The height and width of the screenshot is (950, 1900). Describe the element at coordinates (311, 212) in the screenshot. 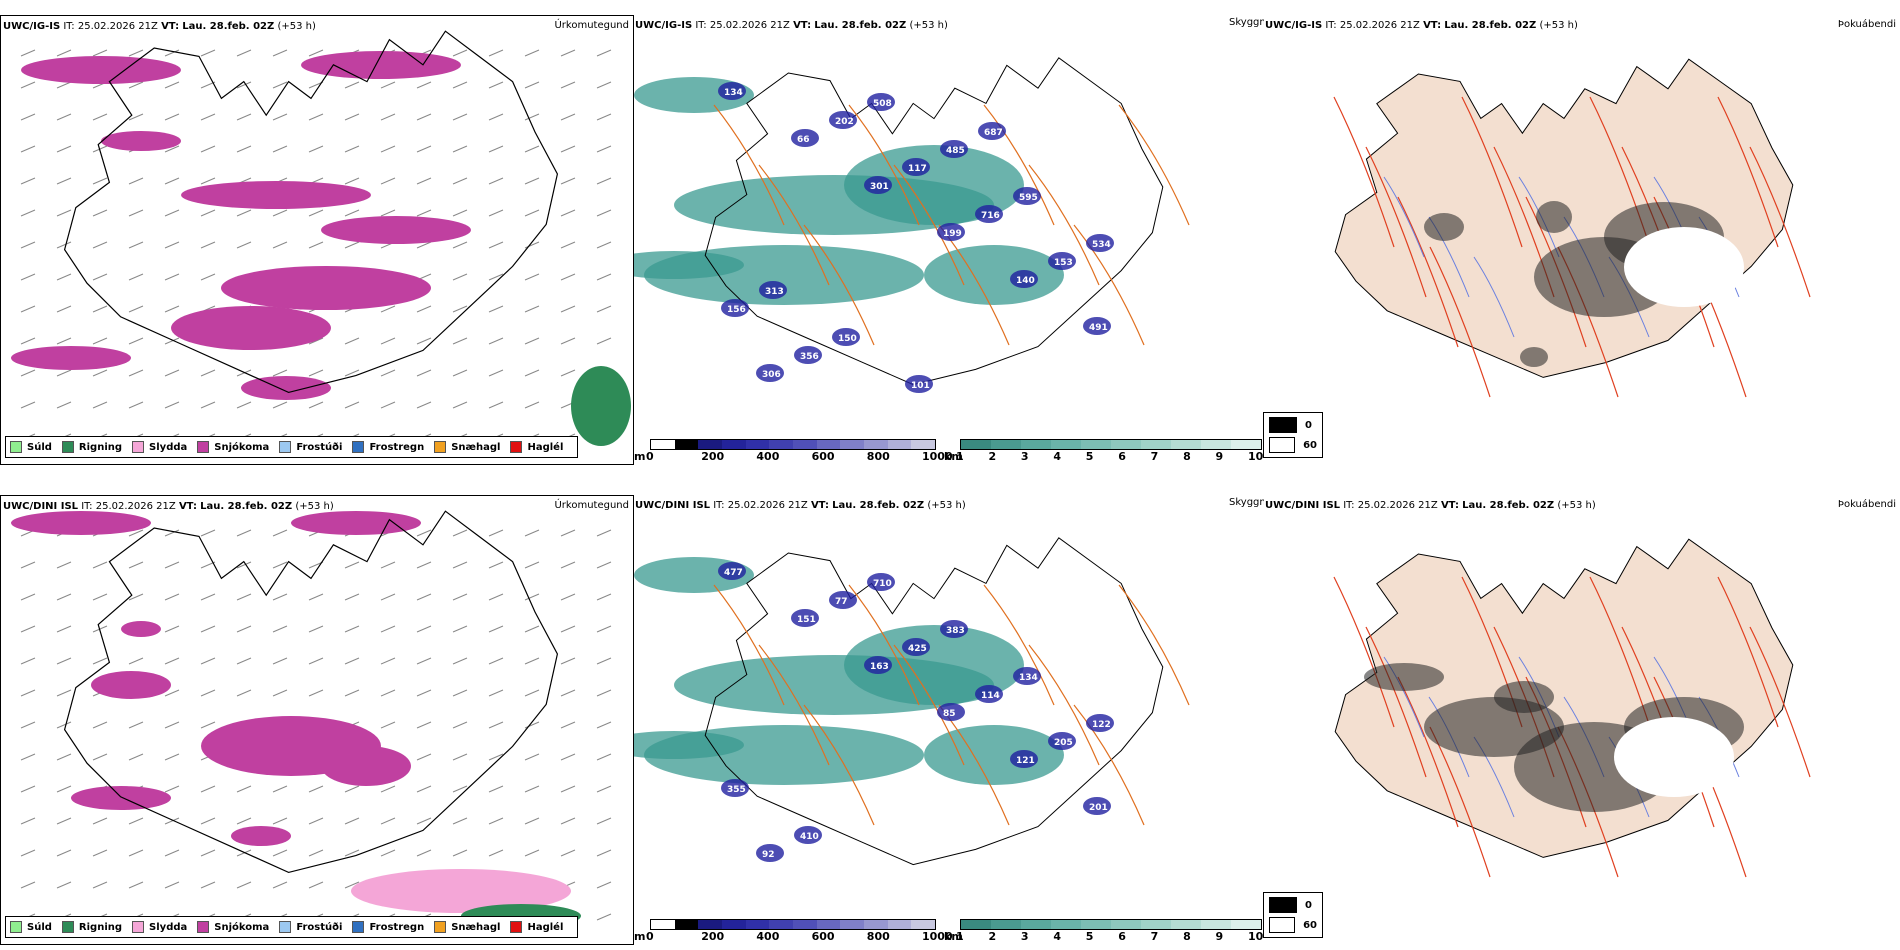

I see `coastline` at that location.